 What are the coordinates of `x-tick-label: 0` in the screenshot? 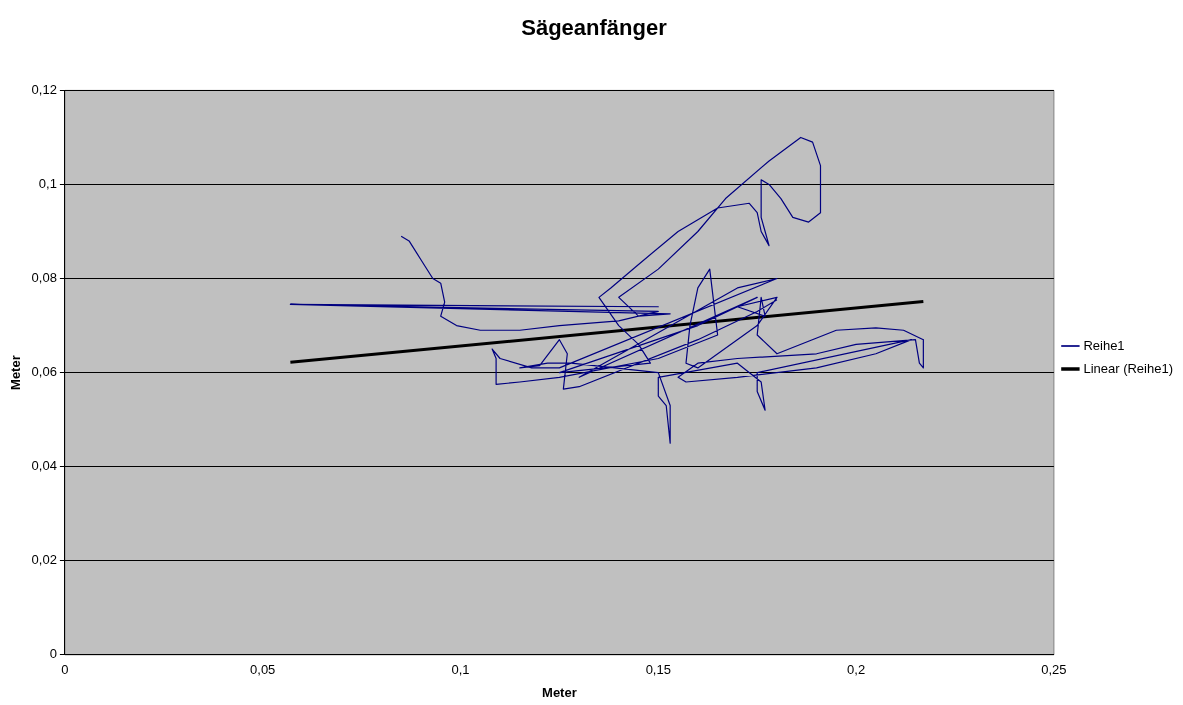 It's located at (65, 670).